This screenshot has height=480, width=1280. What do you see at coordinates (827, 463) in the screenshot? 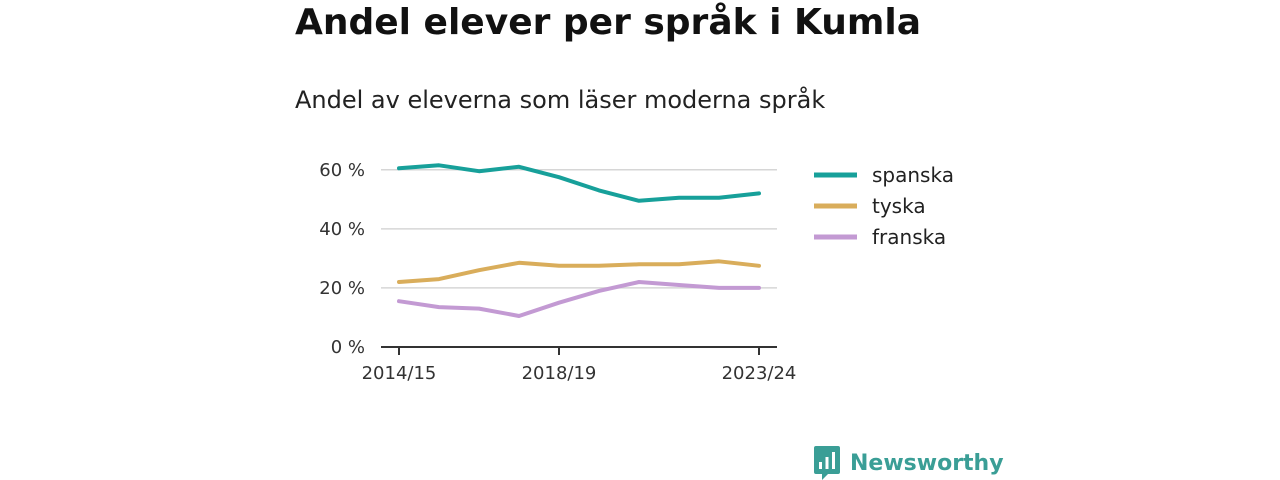
I see `newsworthy-logo-icon` at bounding box center [827, 463].